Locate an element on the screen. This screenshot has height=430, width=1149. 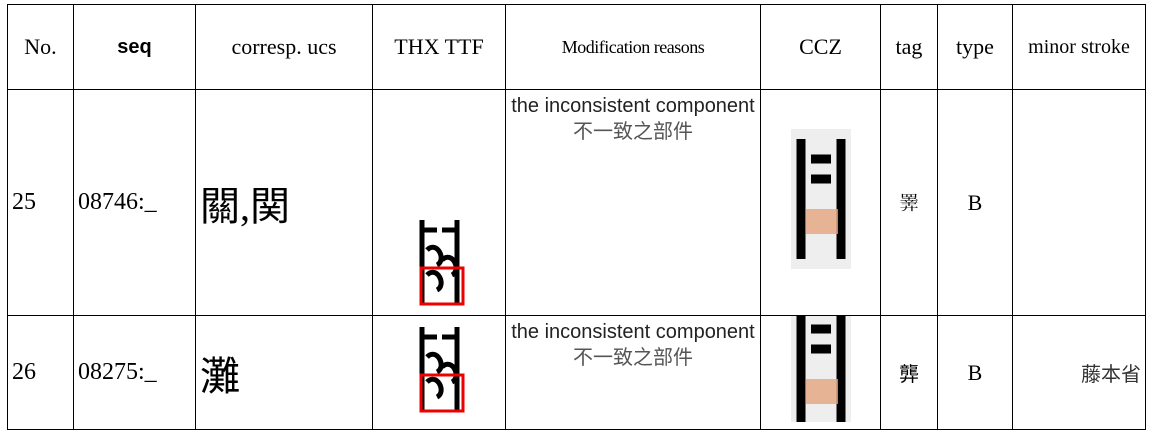
ucs-chars: 關,関 is located at coordinates (284, 202).